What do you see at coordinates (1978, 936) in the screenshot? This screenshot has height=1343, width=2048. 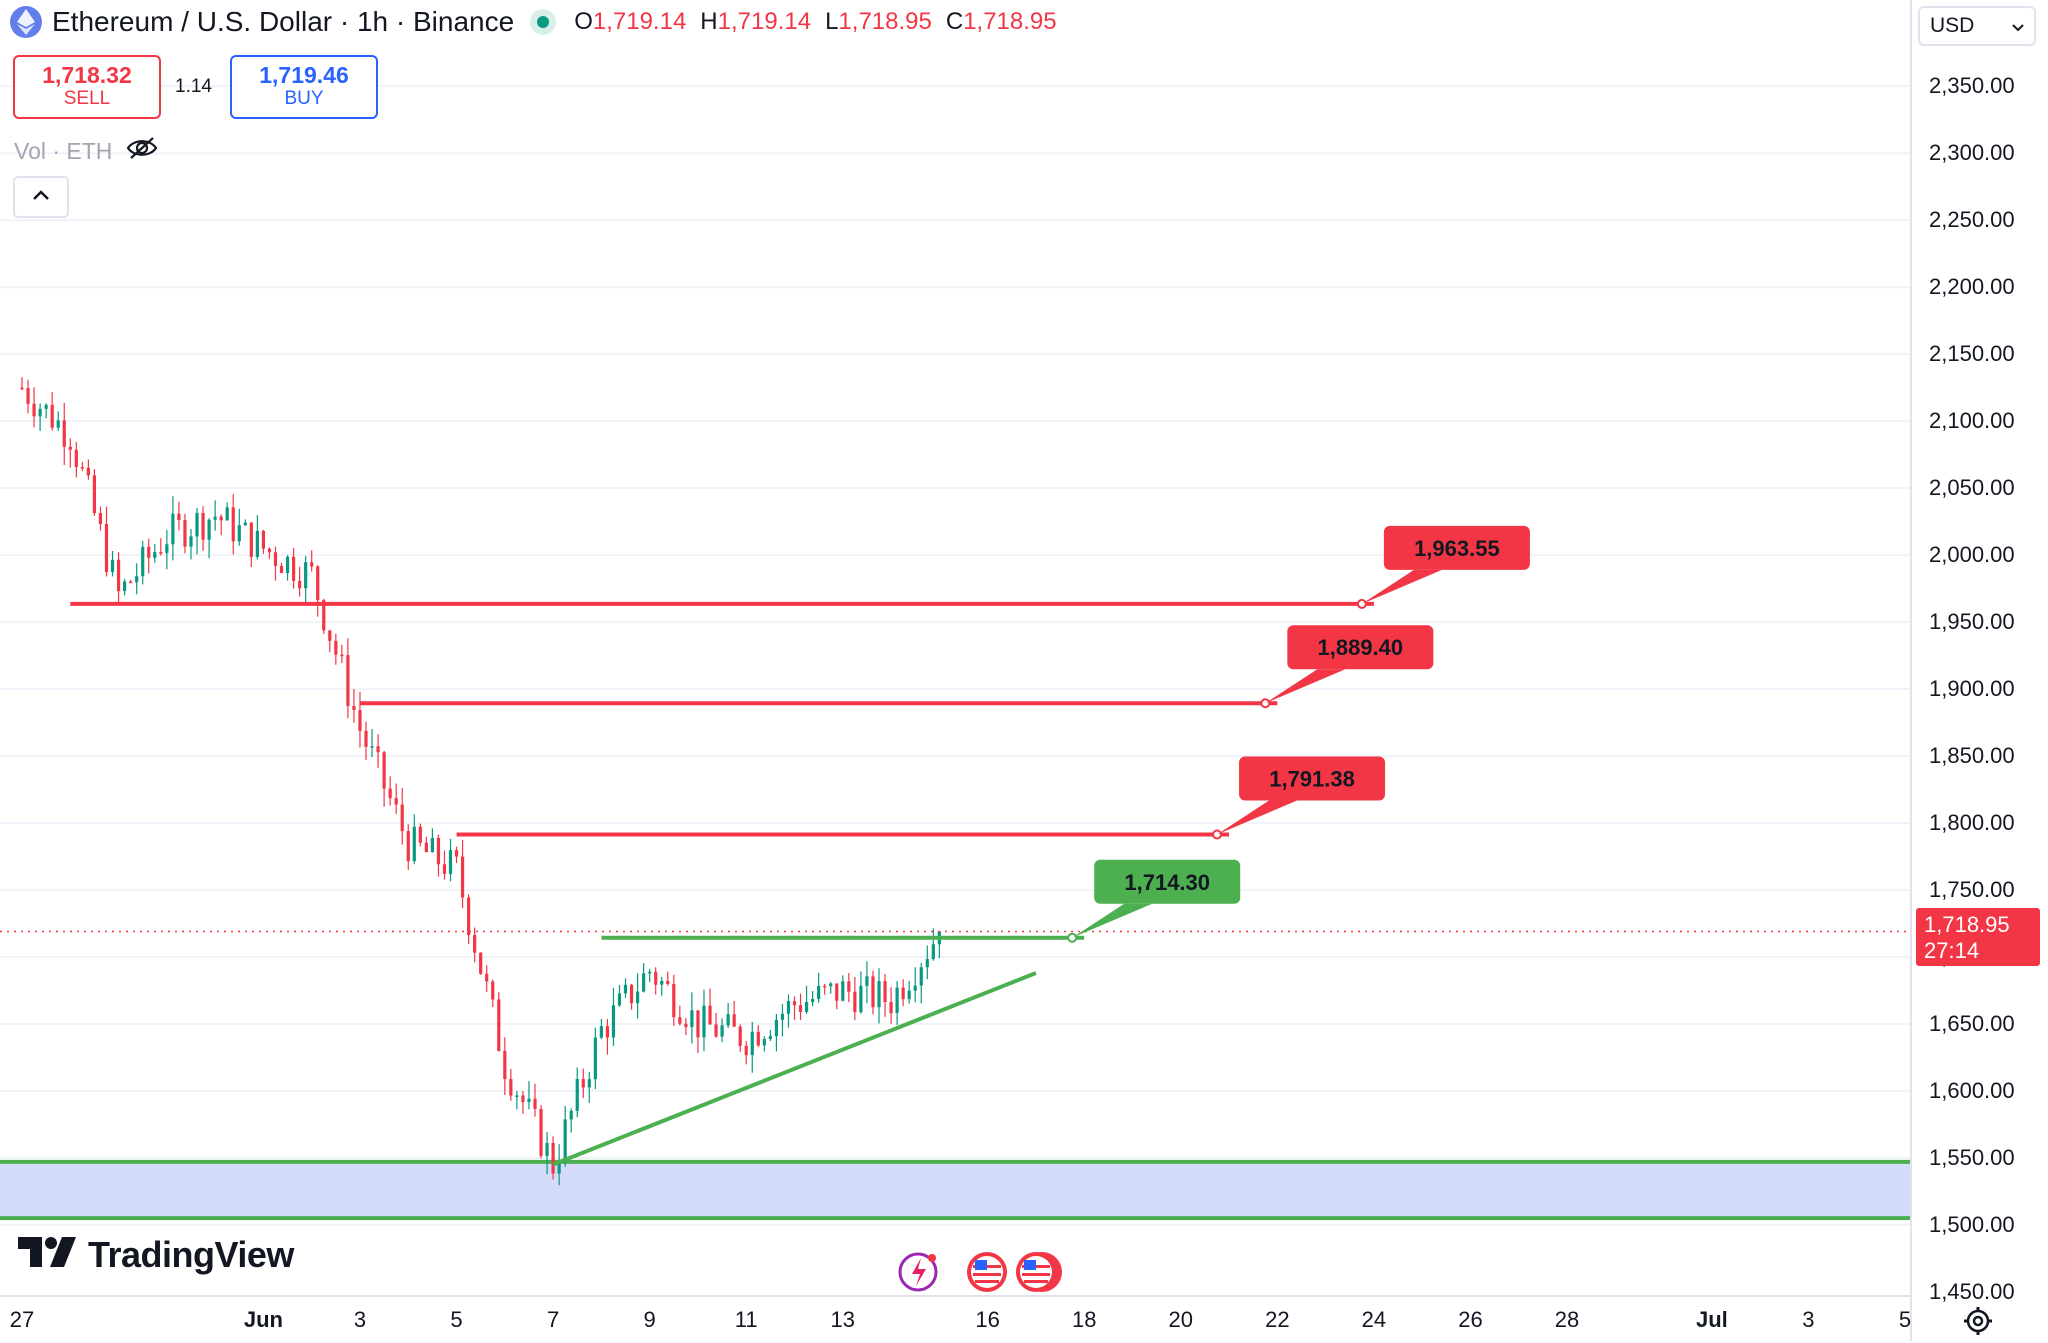 I see `current-price-tag: 1,718.95 27:14` at bounding box center [1978, 936].